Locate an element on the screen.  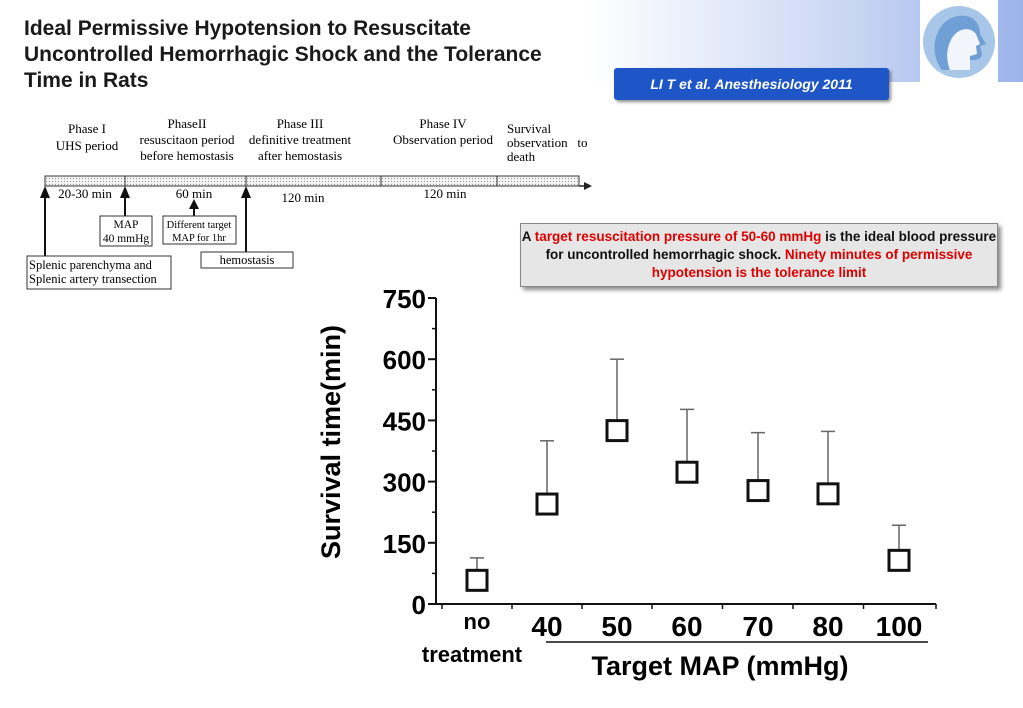
phase-3-line1: Phase III is located at coordinates (300, 123).